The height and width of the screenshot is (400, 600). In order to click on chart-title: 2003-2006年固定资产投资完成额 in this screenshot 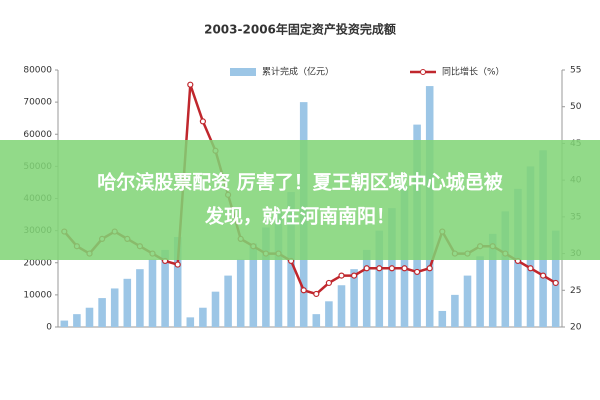, I will do `click(300, 29)`.